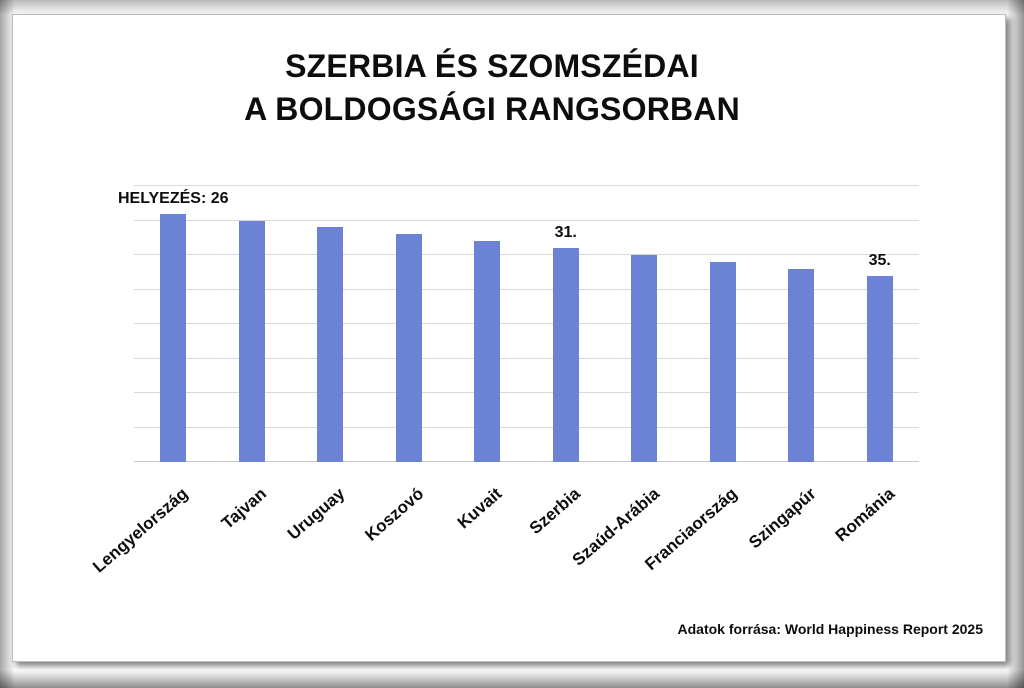  What do you see at coordinates (879, 260) in the screenshot?
I see `data-label: 35.` at bounding box center [879, 260].